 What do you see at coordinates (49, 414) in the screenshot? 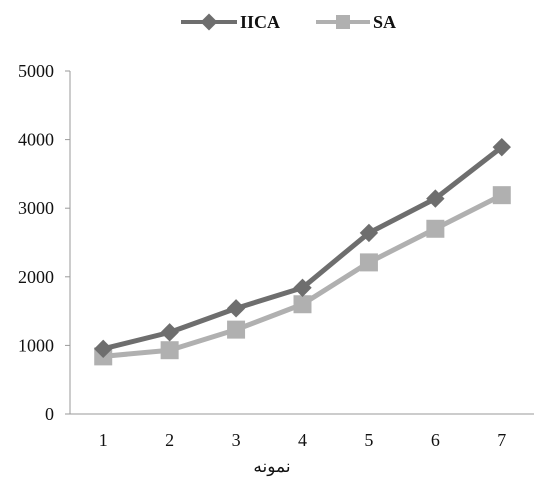
I see `y-tick-label: 0` at bounding box center [49, 414].